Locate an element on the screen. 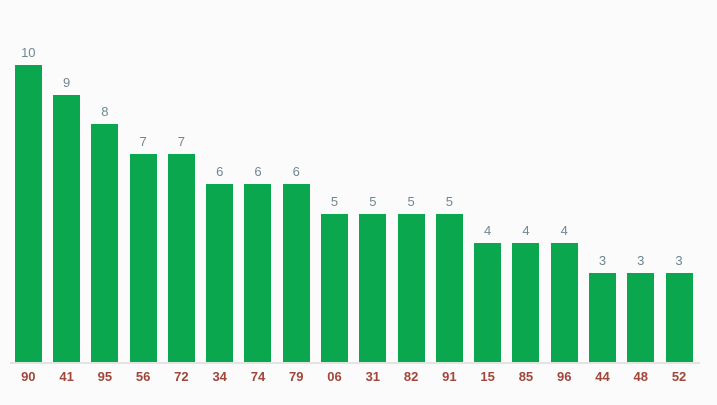 This screenshot has width=717, height=405. x-axis-tick-label: 79 is located at coordinates (296, 376).